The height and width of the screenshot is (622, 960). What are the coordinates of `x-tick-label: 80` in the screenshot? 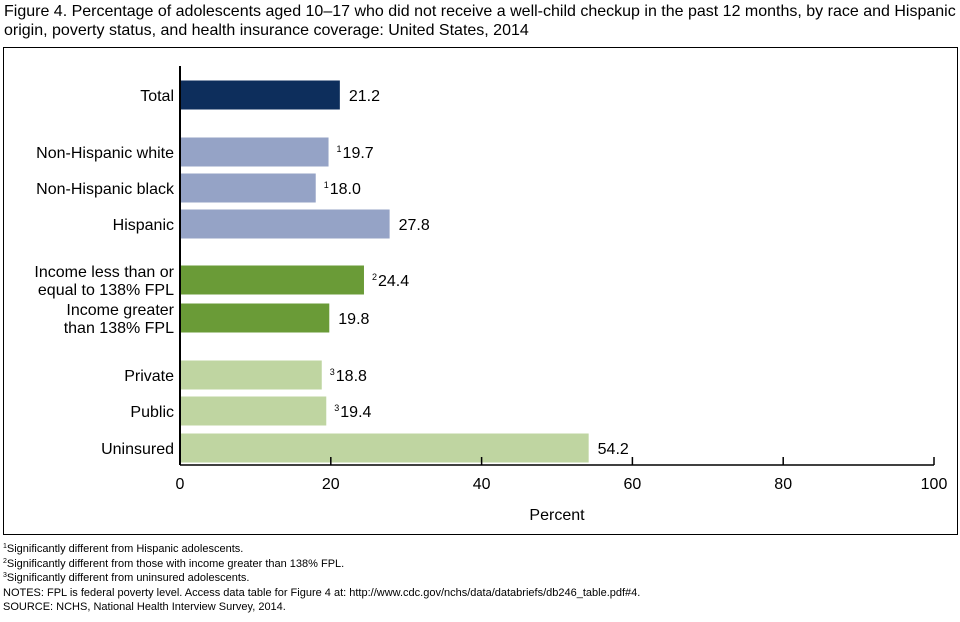 It's located at (783, 484).